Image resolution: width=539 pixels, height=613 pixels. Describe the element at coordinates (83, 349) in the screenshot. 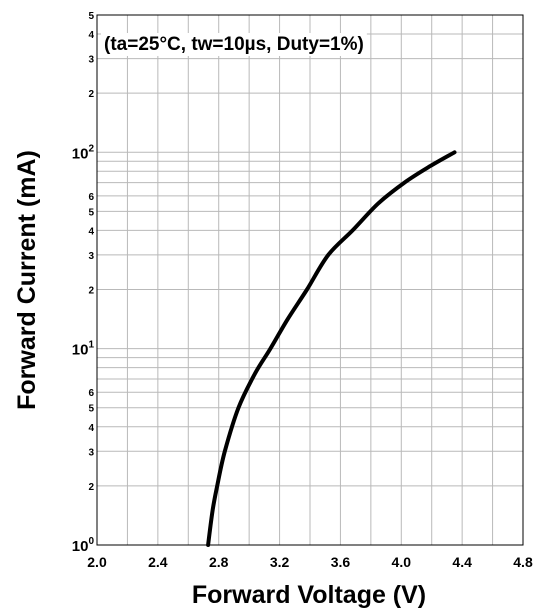

I see `y-major-tick-label: 10¹` at that location.